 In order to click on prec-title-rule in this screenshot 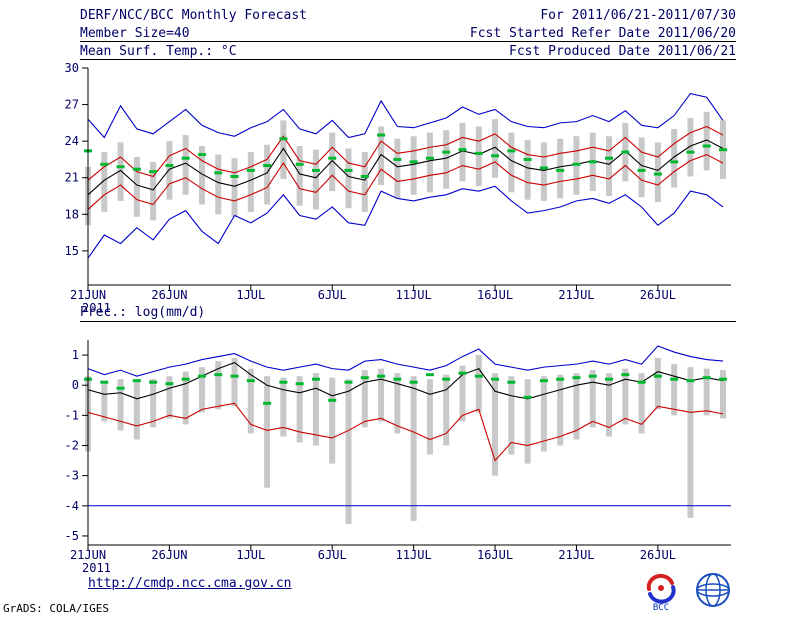, I will do `click(408, 321)`.